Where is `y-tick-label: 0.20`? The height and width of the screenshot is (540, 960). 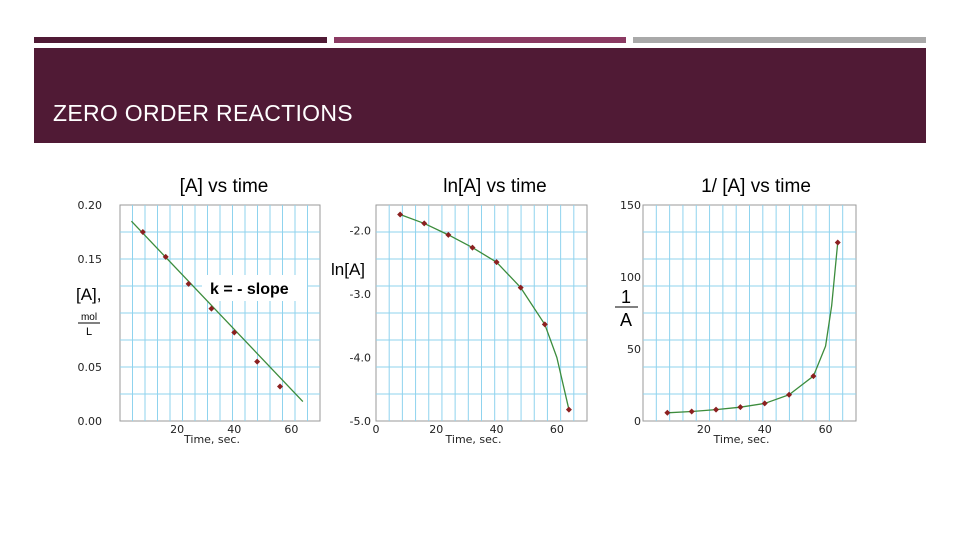 y-tick-label: 0.20 is located at coordinates (90, 205).